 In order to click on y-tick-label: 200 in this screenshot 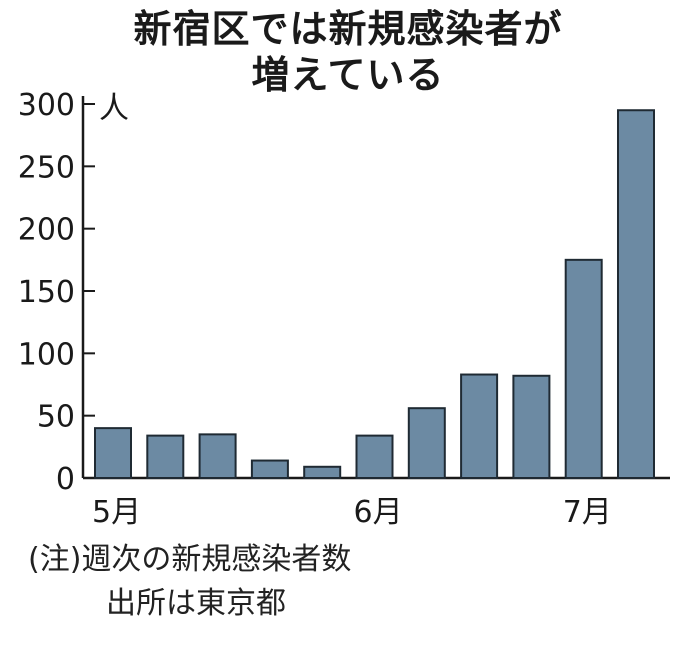, I will do `click(46, 230)`.